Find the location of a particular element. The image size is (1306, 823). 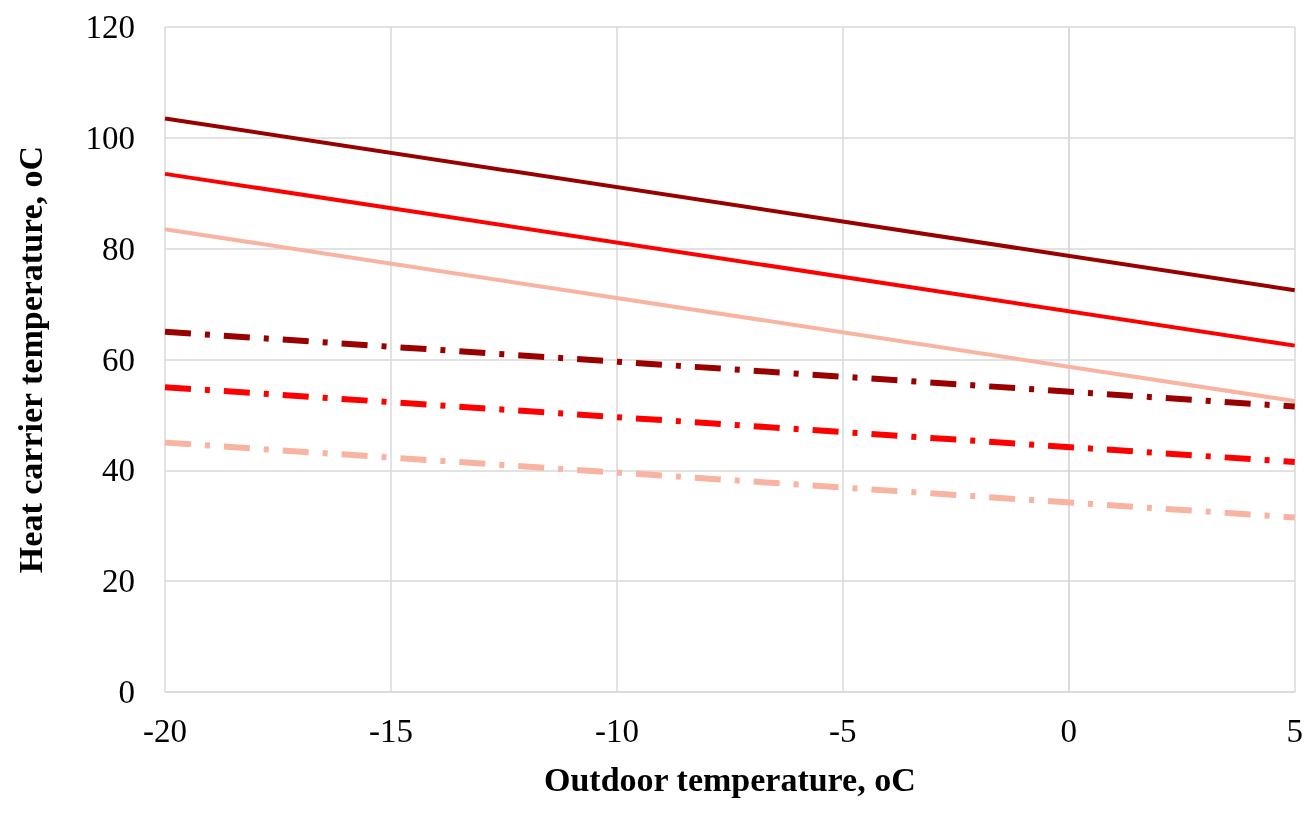

y-axis-title: Heat carrier temperature, oC is located at coordinates (30, 359).